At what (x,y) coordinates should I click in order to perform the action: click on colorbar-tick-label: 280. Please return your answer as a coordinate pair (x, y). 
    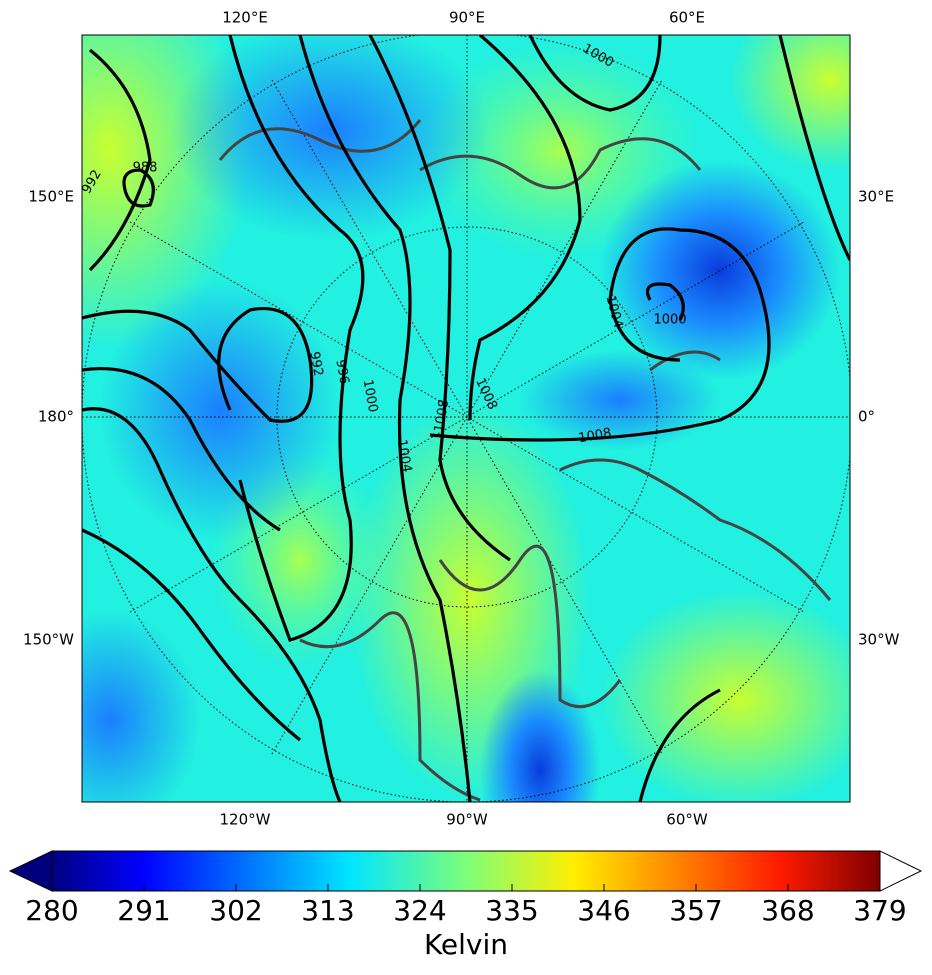
    Looking at the image, I should click on (51, 910).